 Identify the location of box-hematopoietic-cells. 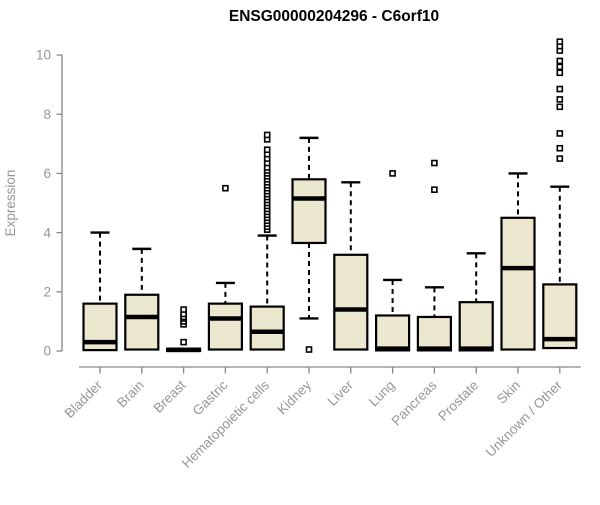
(267, 328).